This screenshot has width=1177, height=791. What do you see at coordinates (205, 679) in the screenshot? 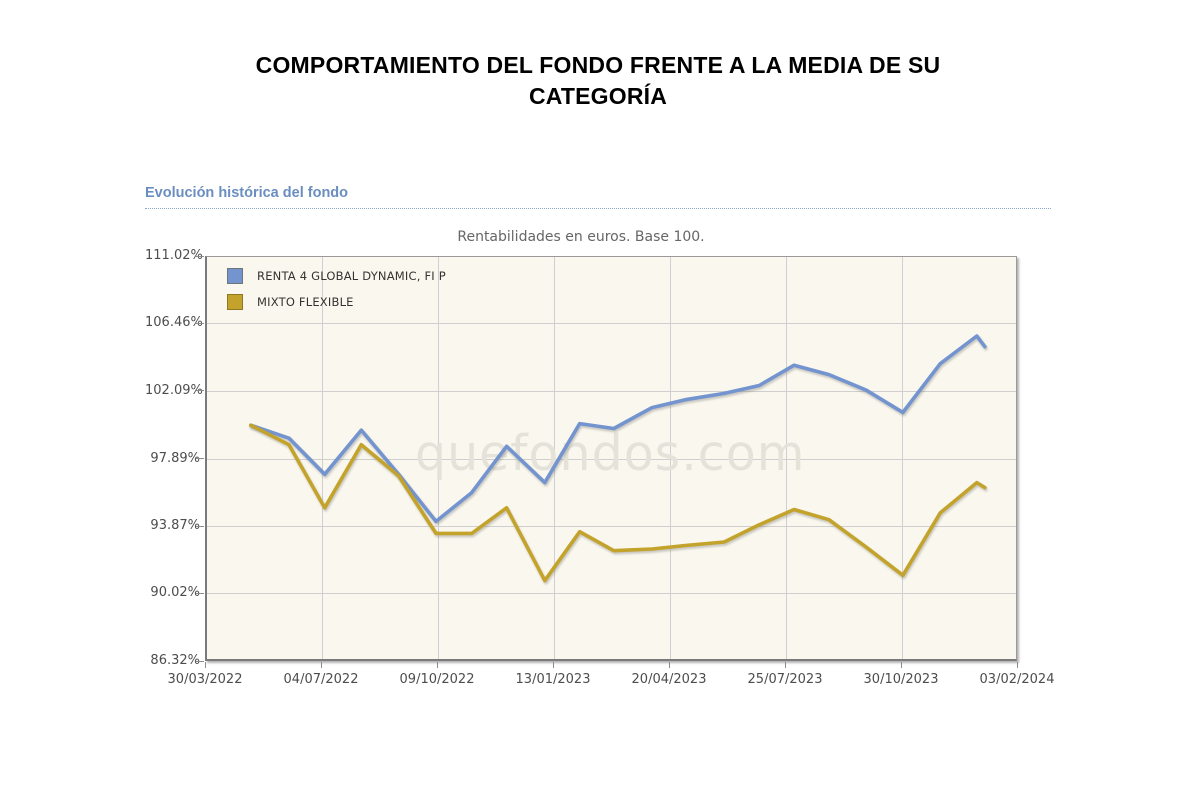
I see `x-axis-label: 30/03/2022` at bounding box center [205, 679].